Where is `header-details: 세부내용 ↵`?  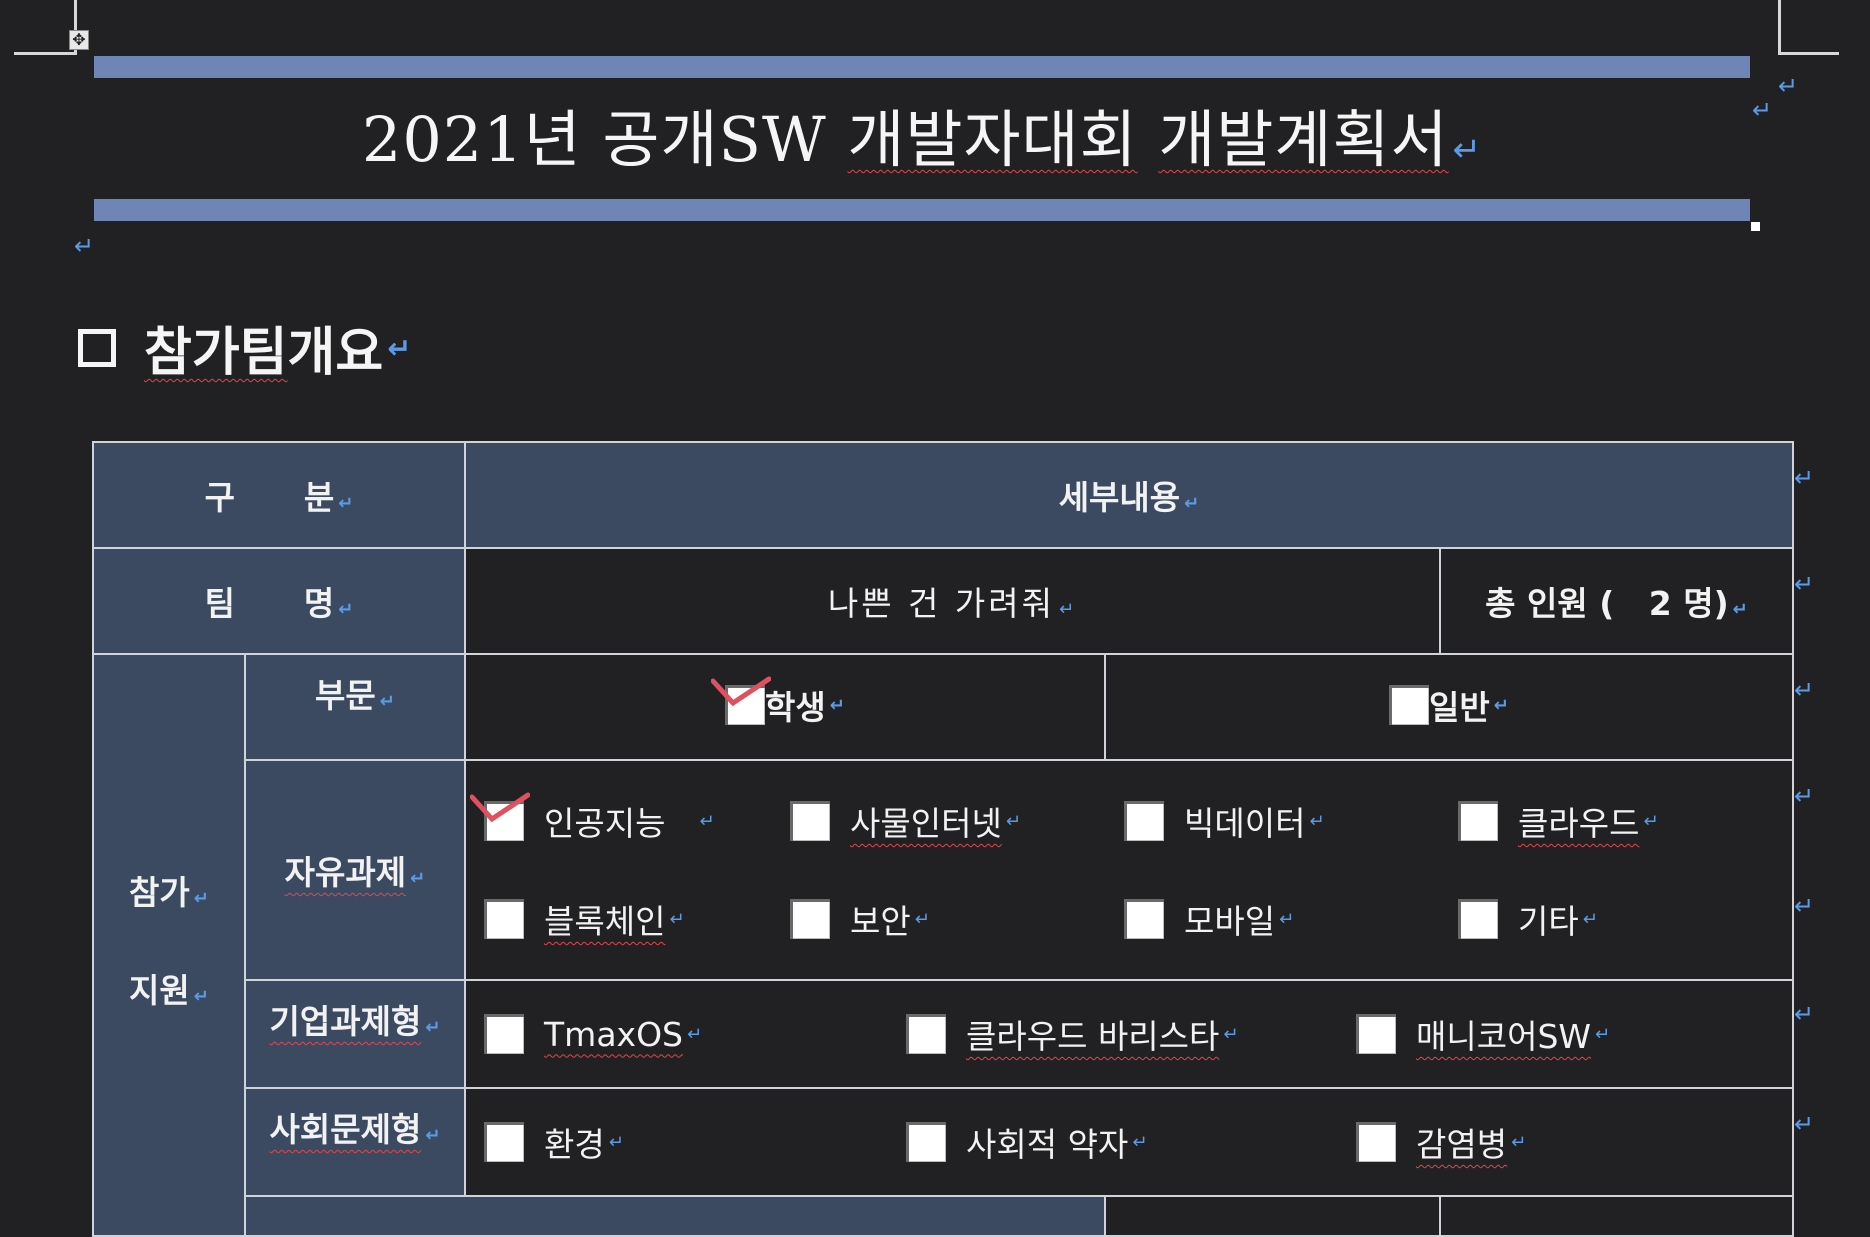
header-details: 세부내용 ↵ is located at coordinates (1129, 495).